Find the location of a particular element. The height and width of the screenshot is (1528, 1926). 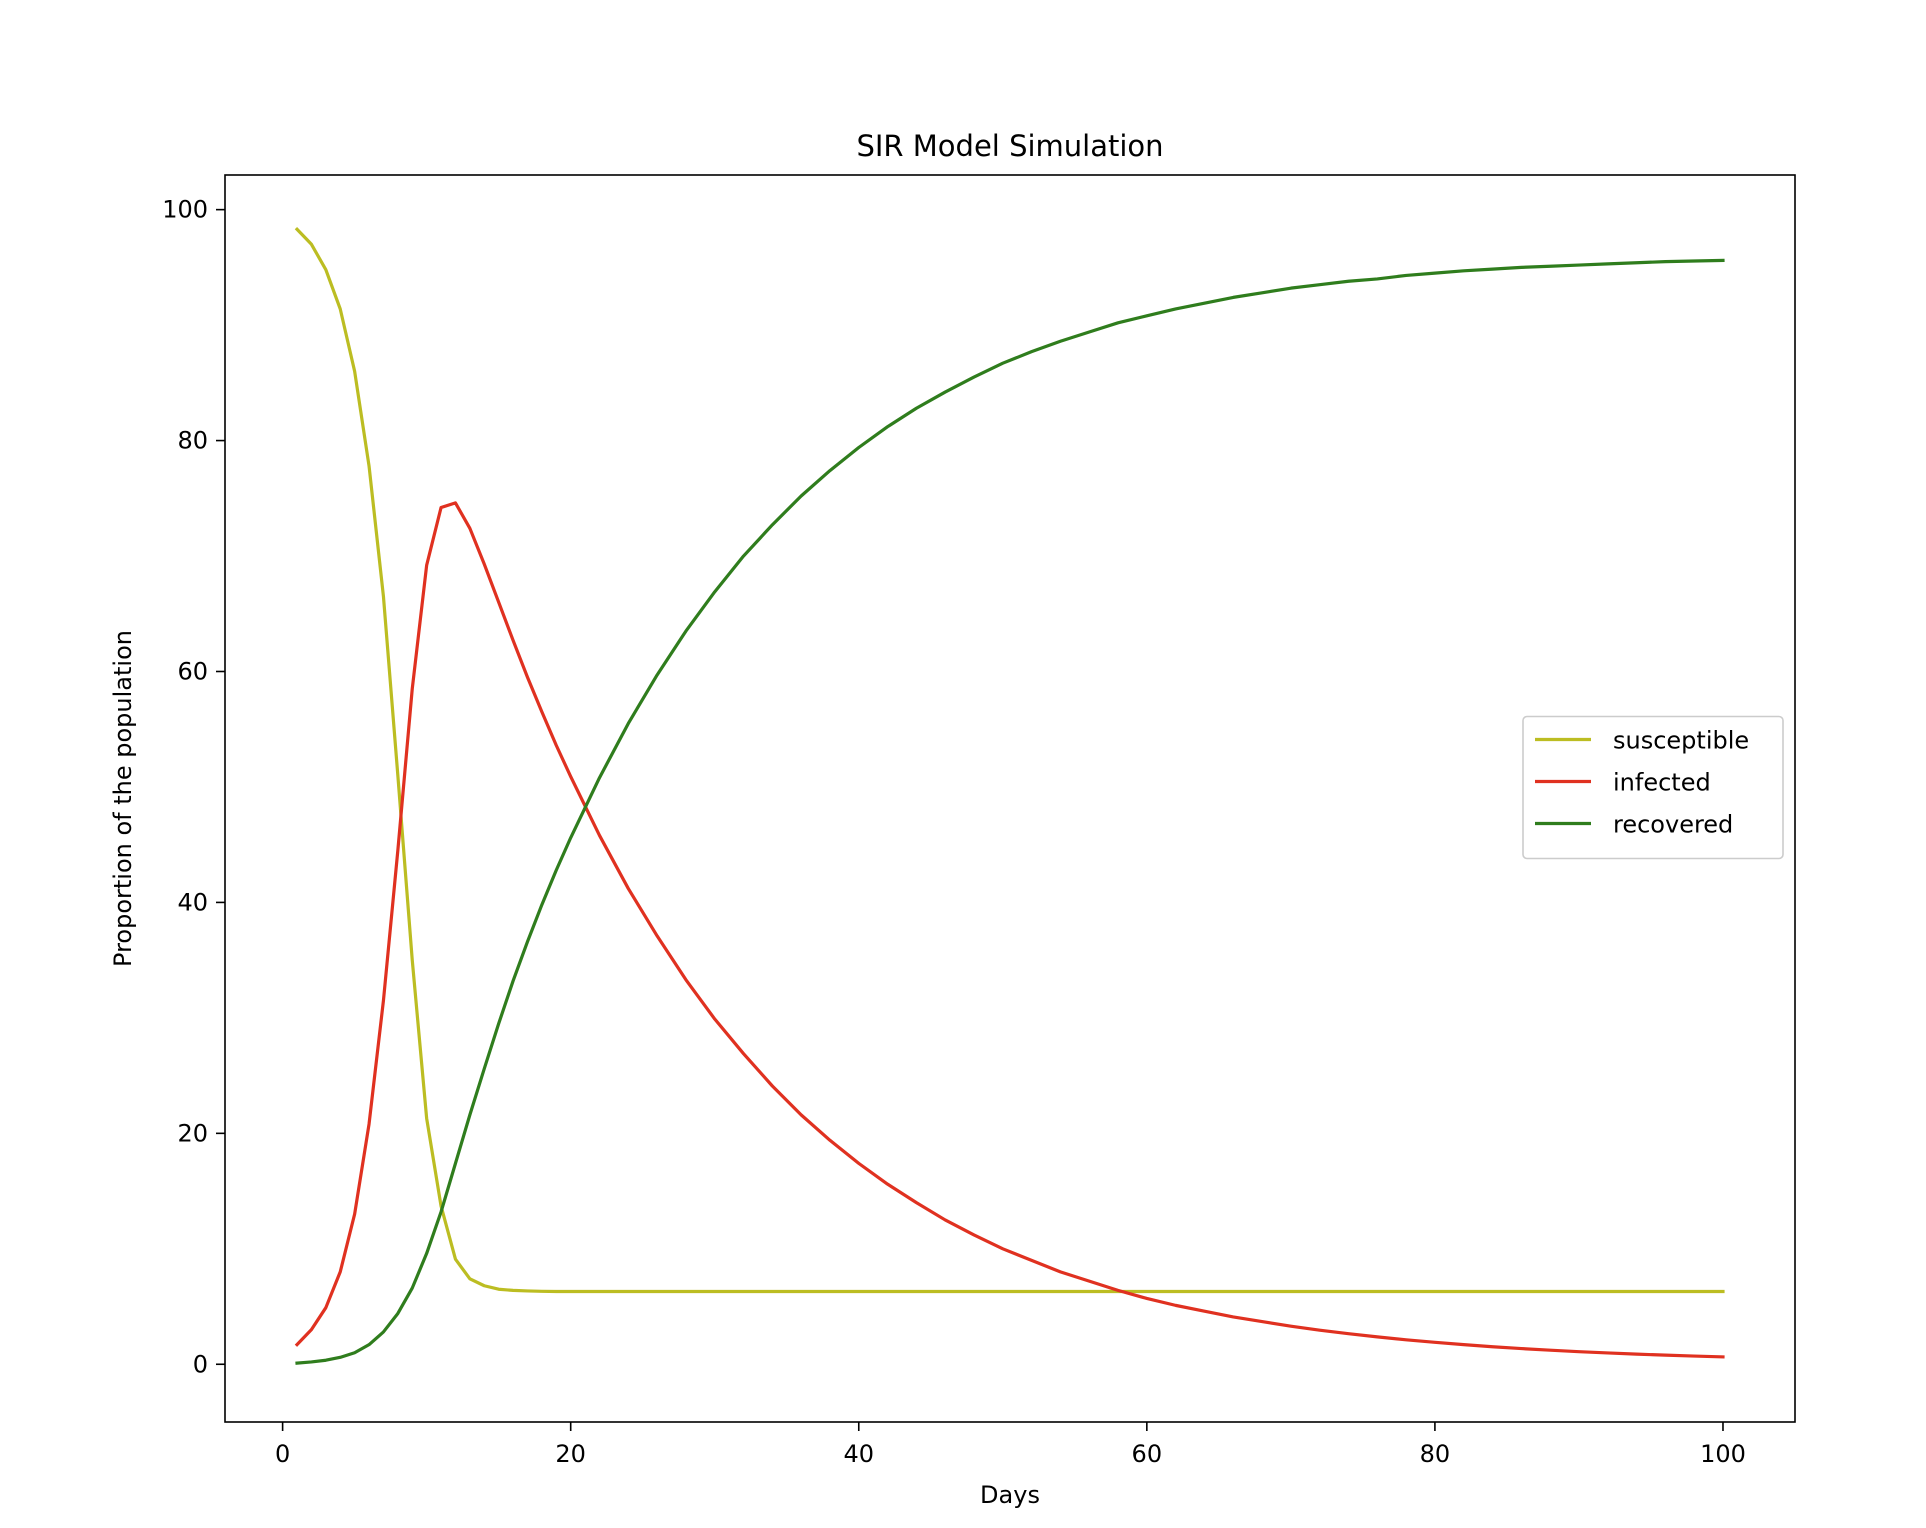

x-tick-label: 100 is located at coordinates (1723, 1454).